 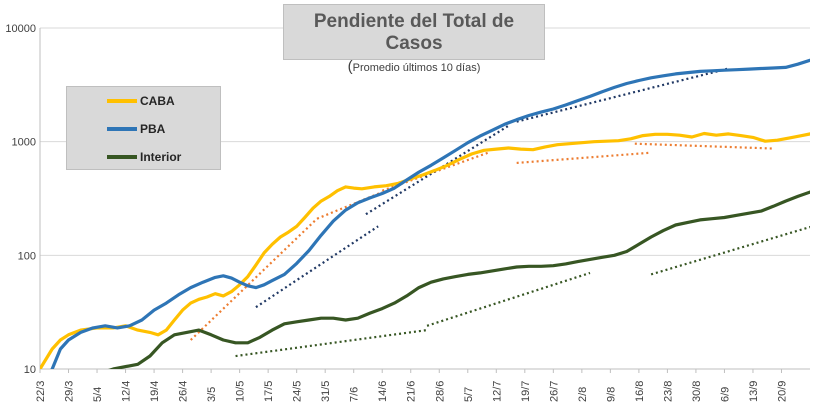 I want to click on x-tick-label: 5/7, so click(x=469, y=394).